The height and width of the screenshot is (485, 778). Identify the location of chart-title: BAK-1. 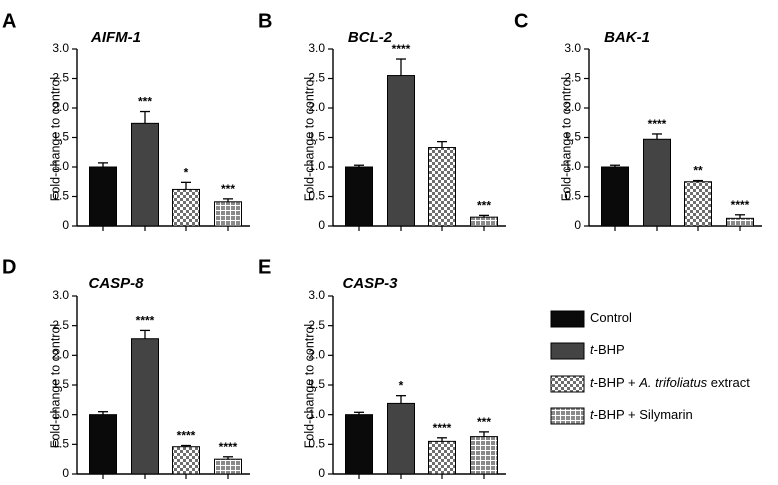
(627, 37).